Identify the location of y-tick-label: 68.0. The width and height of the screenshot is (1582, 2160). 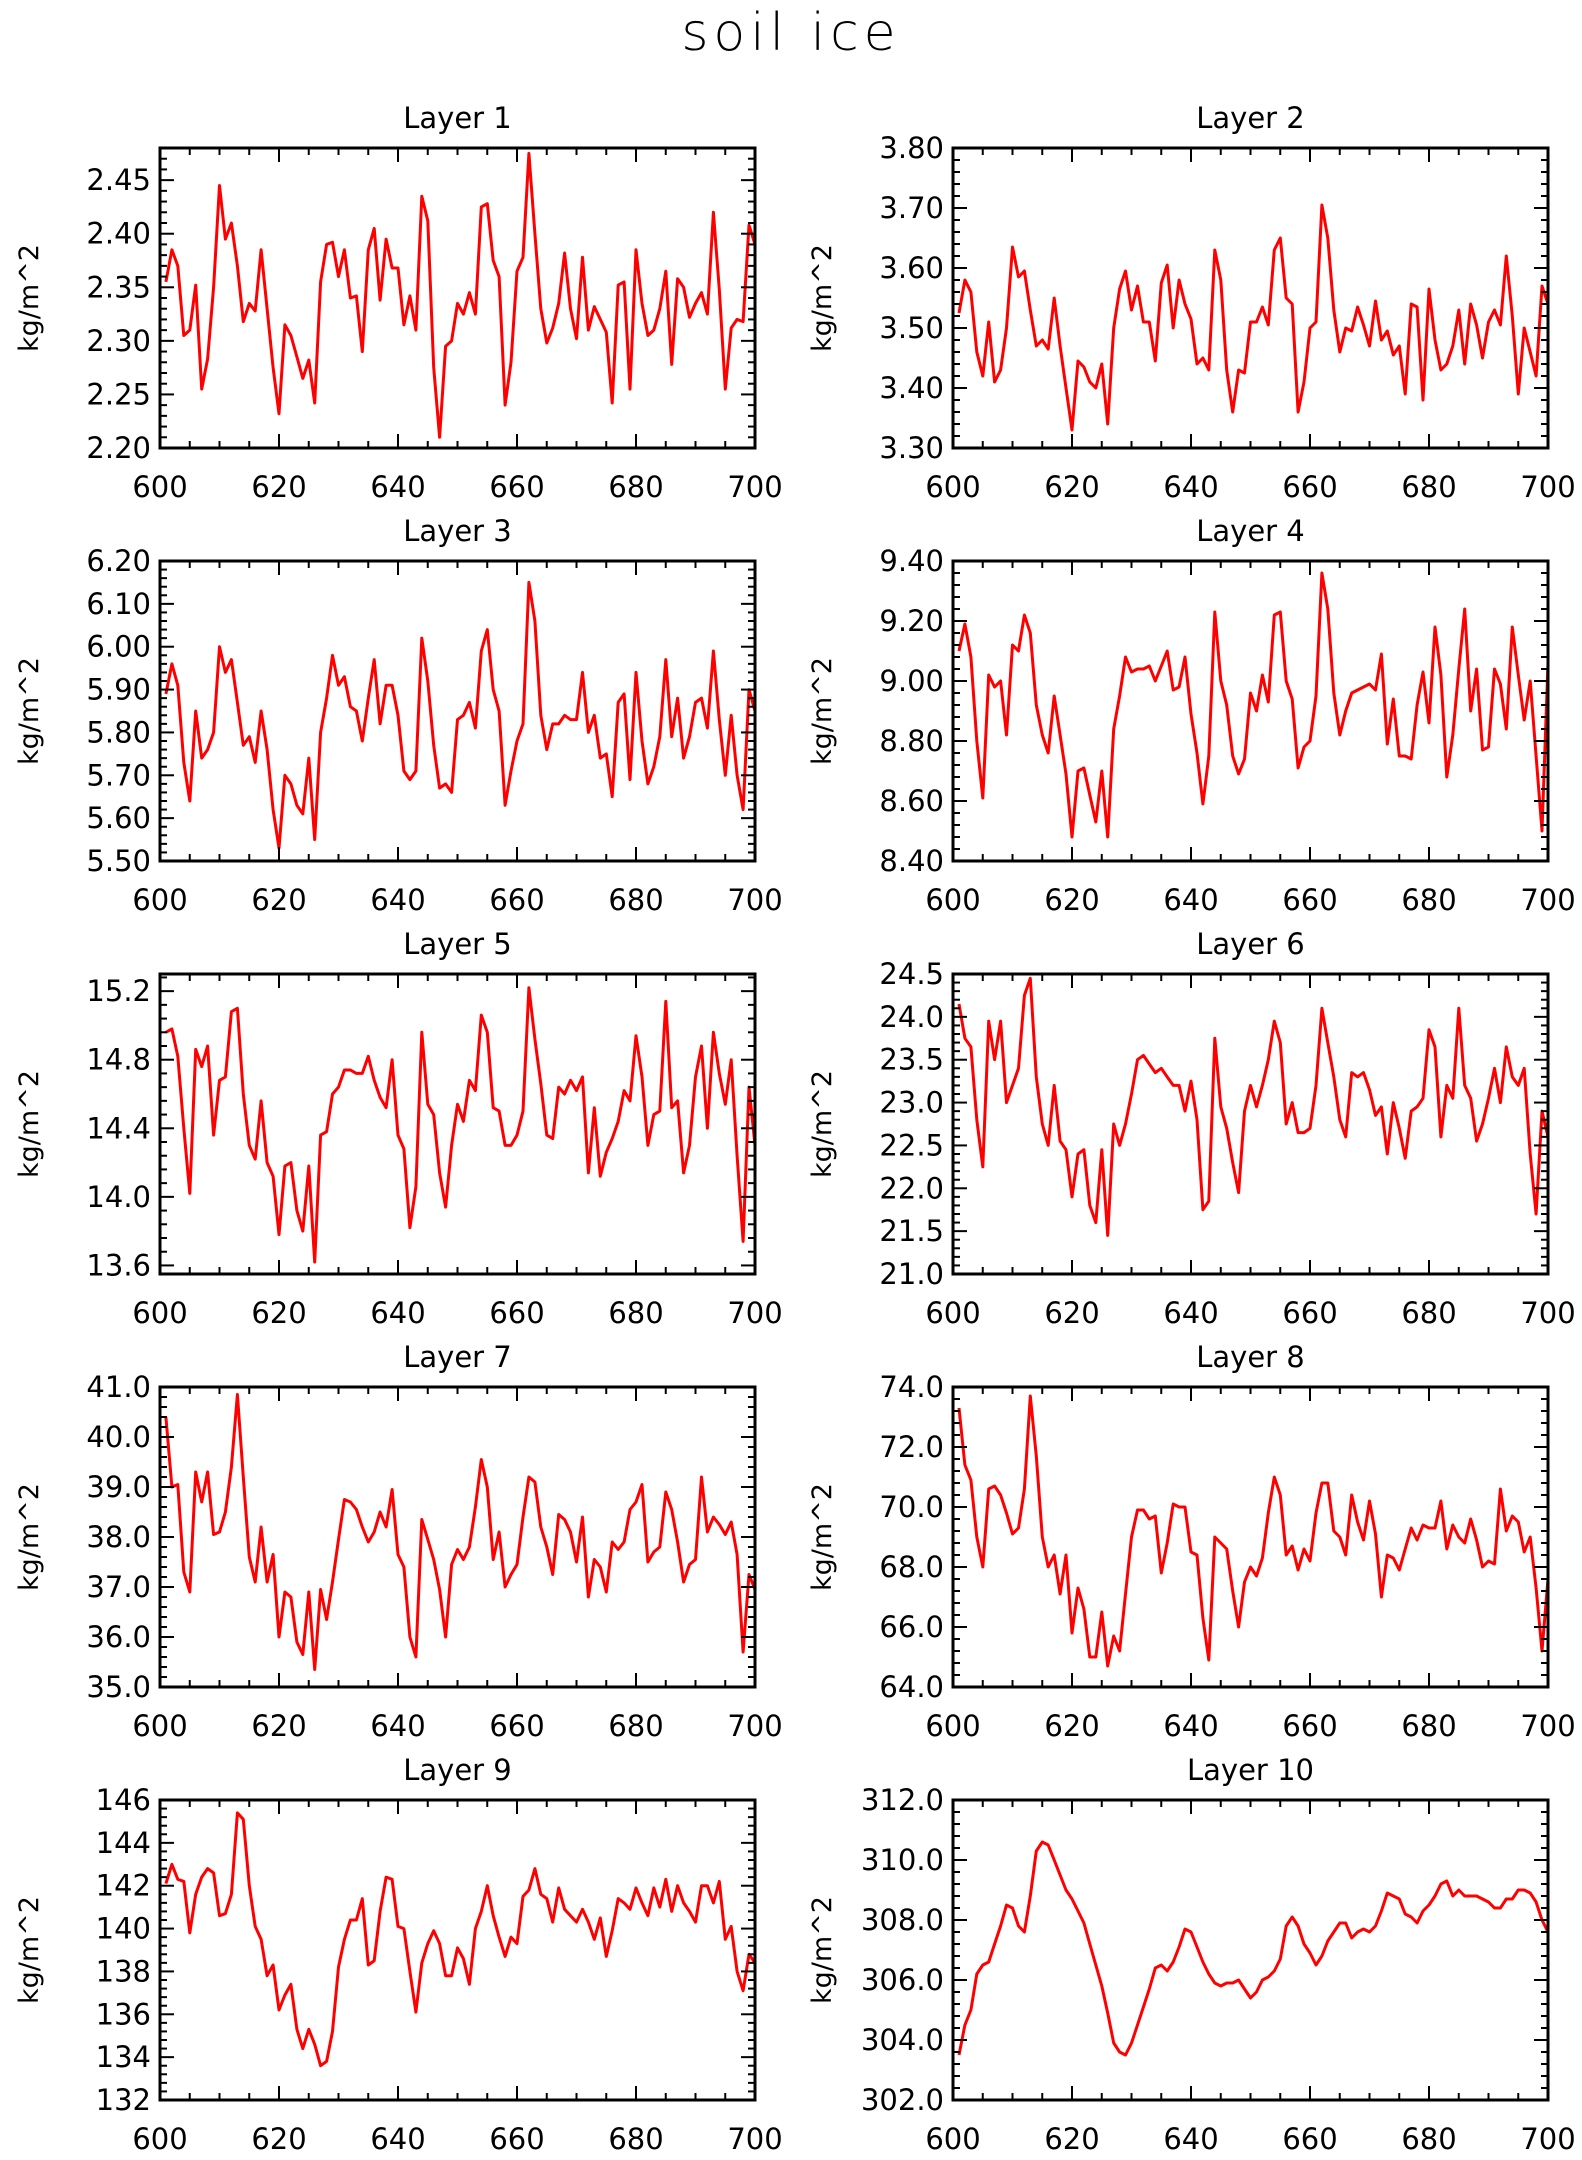
(911, 1567).